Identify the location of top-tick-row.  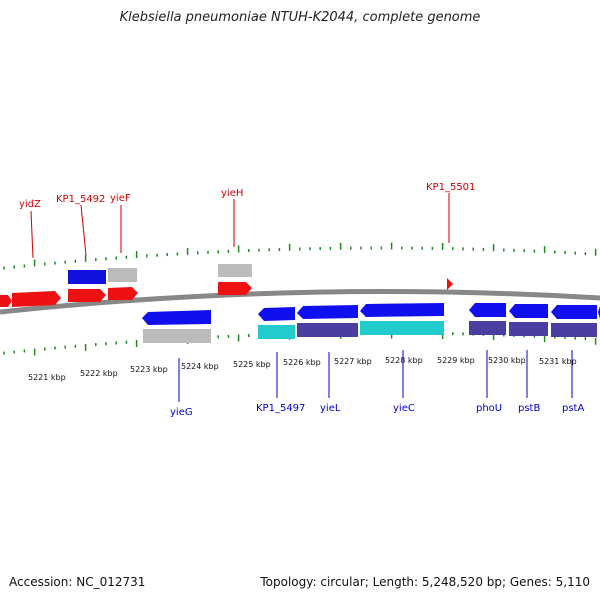
(300, 256).